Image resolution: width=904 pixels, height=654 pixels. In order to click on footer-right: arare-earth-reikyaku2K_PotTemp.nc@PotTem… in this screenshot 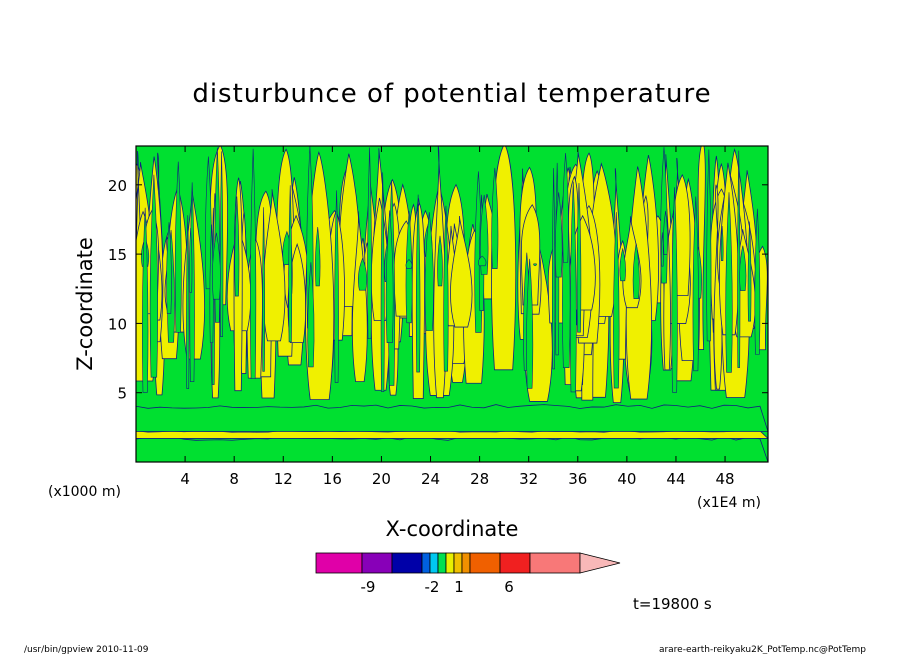, I will do `click(762, 649)`.